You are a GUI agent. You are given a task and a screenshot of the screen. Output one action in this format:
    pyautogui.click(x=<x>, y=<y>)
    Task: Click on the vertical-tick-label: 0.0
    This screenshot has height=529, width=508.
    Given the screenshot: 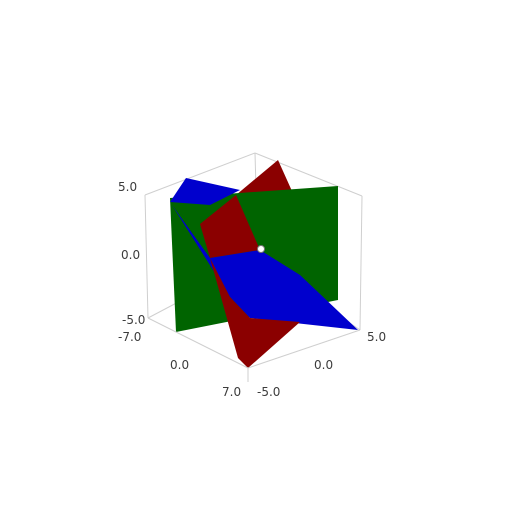 What is the action you would take?
    pyautogui.click(x=130, y=255)
    